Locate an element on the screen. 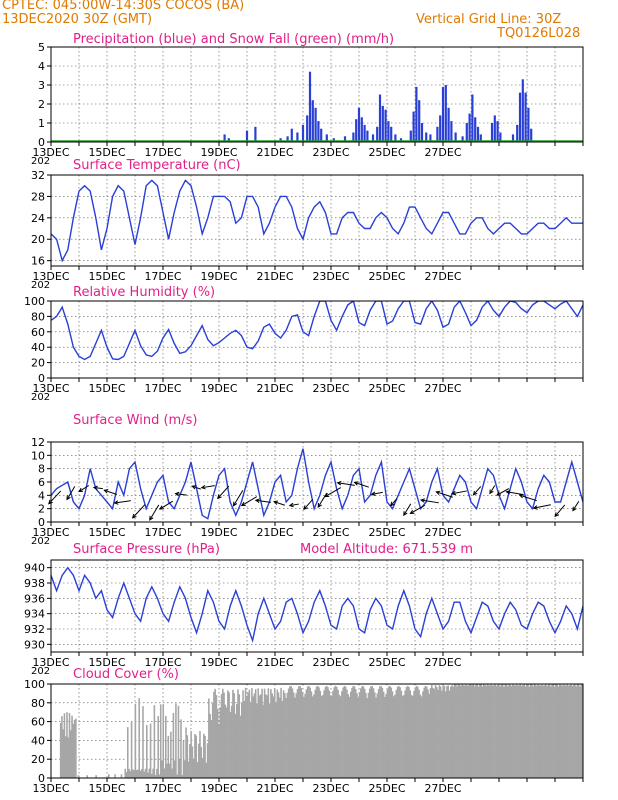 The width and height of the screenshot is (618, 800). y-tick-label: 5 is located at coordinates (41, 47).